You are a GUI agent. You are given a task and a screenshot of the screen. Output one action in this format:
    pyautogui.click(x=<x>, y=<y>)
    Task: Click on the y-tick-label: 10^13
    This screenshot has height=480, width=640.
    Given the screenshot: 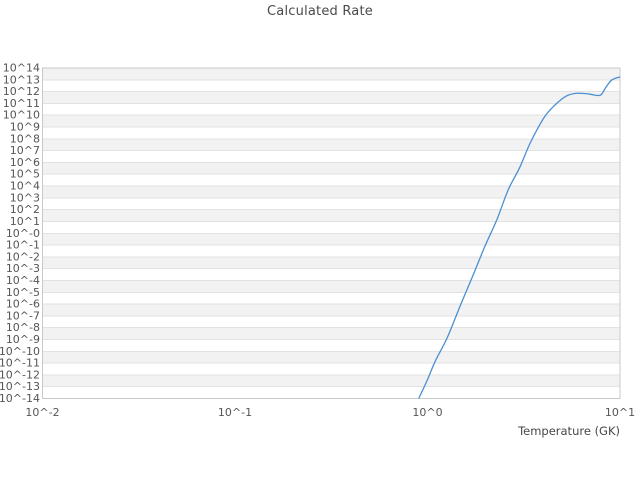 What is the action you would take?
    pyautogui.click(x=21, y=79)
    